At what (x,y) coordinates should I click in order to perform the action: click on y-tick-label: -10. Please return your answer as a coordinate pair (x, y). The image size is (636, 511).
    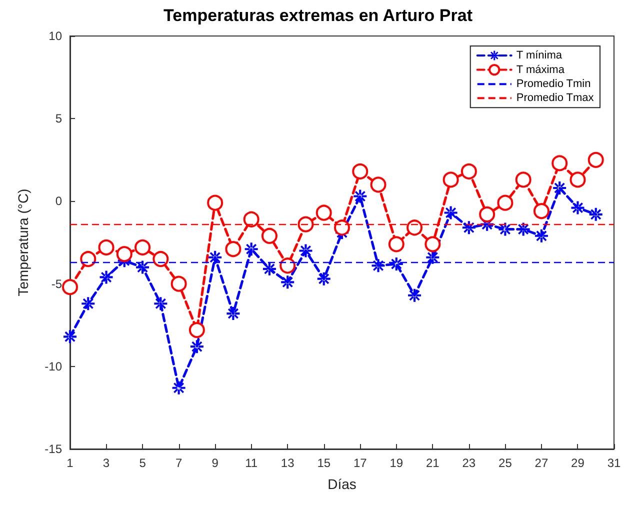
    Looking at the image, I should click on (53, 366).